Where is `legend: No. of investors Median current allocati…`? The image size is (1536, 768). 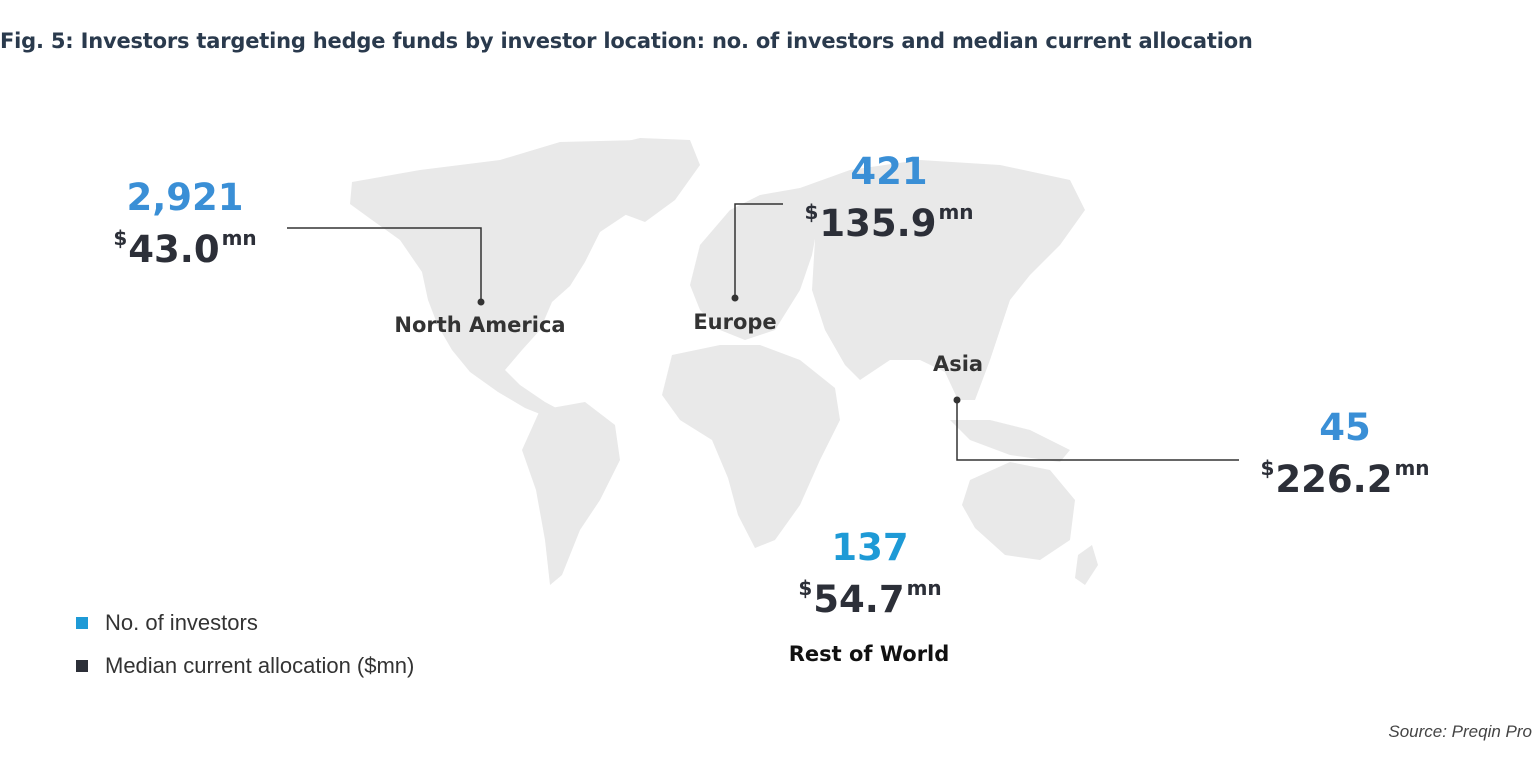
legend: No. of investors Median current allocati… is located at coordinates (245, 653).